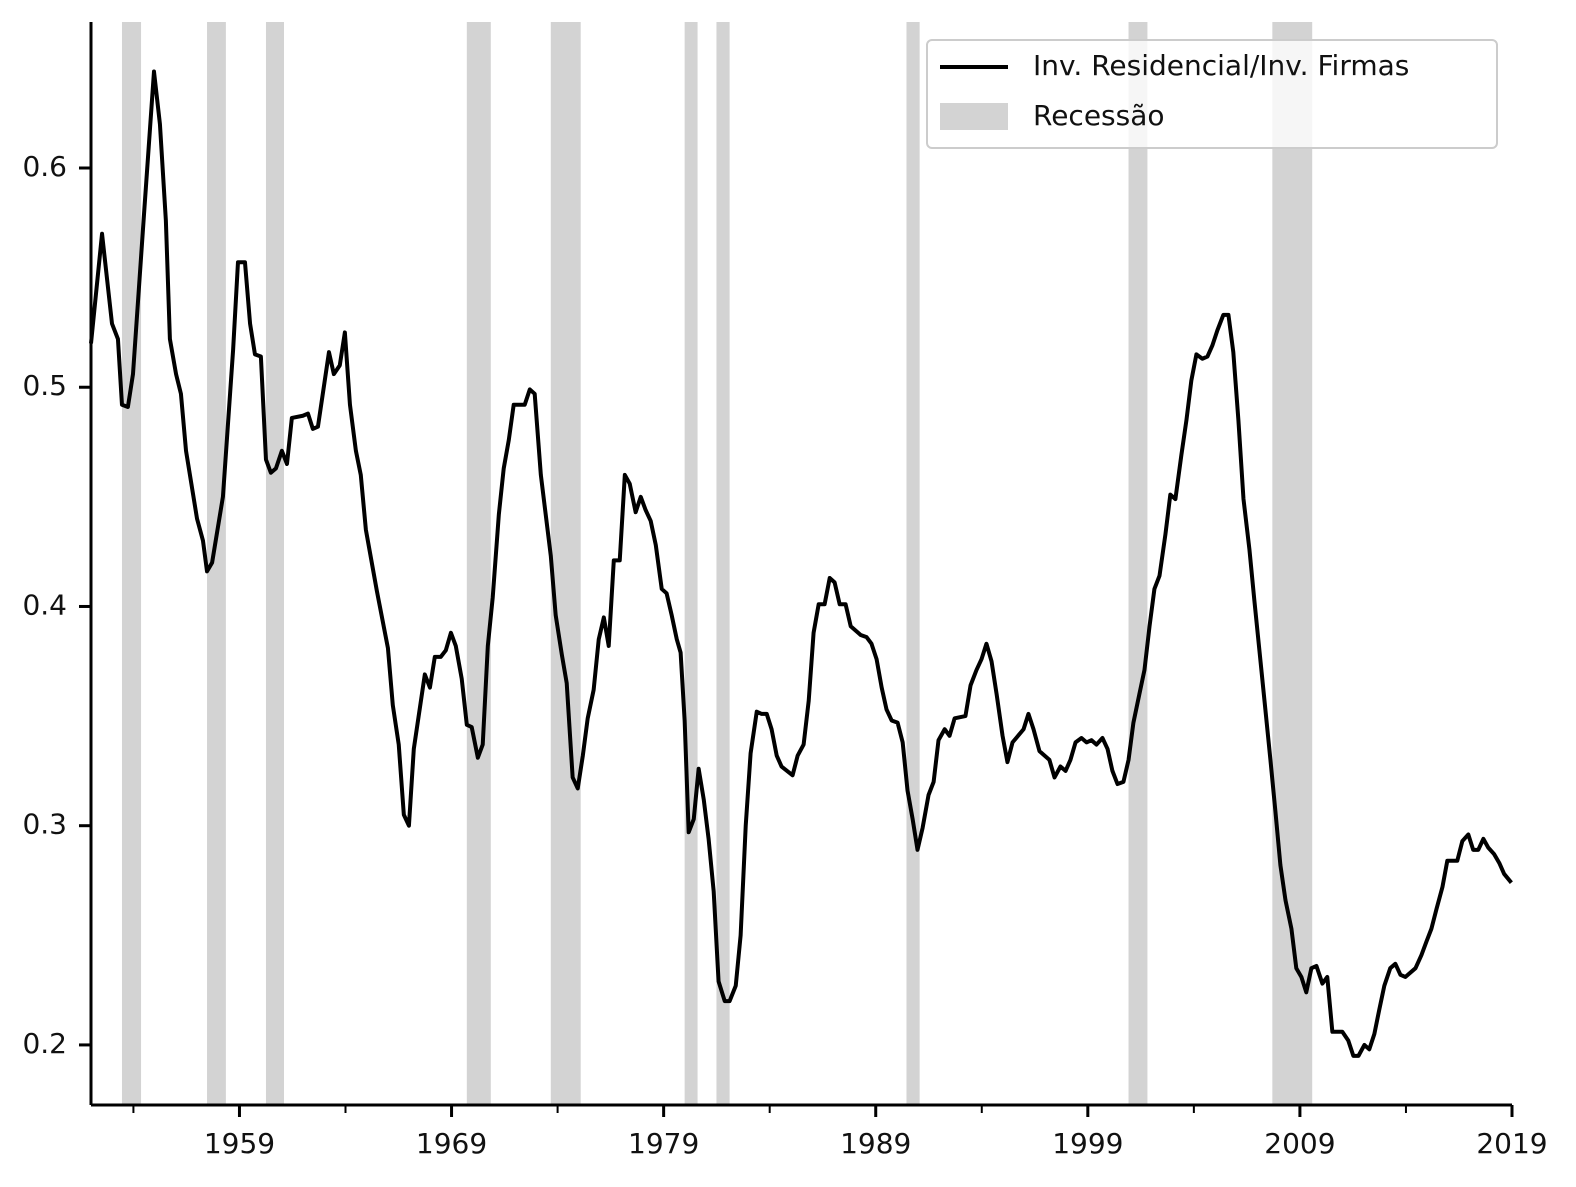 The width and height of the screenshot is (1576, 1187). I want to click on y-tick-label: 0.2, so click(44, 1043).